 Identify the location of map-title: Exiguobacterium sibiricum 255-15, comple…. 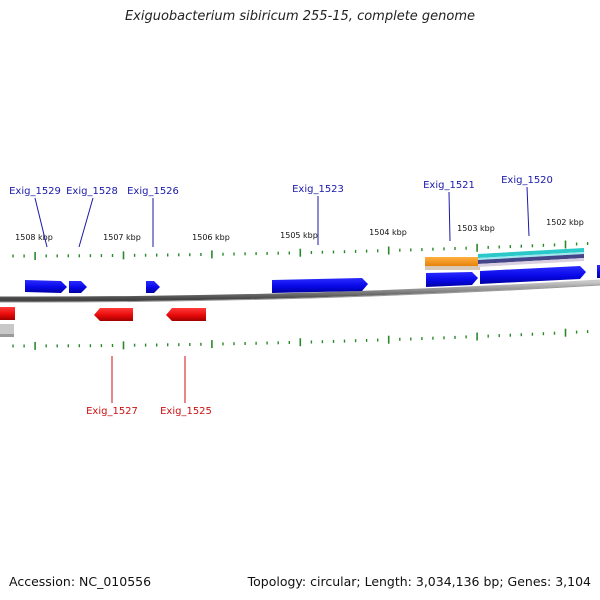
(300, 16).